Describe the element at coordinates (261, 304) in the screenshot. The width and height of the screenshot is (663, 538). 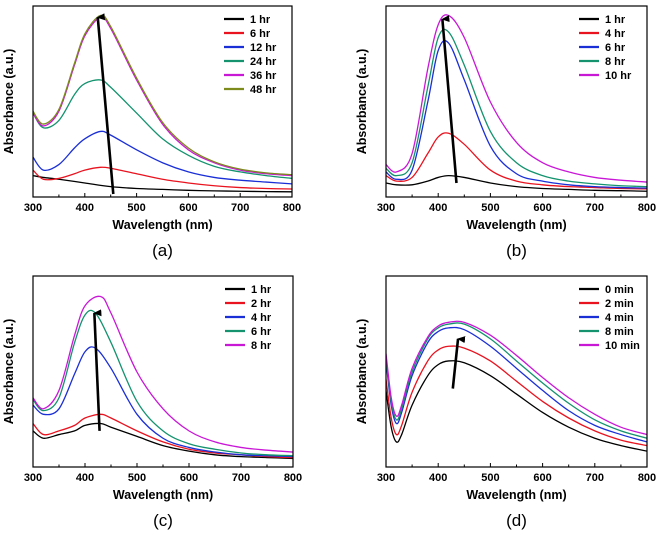
I see `legend-label: 2 hr` at that location.